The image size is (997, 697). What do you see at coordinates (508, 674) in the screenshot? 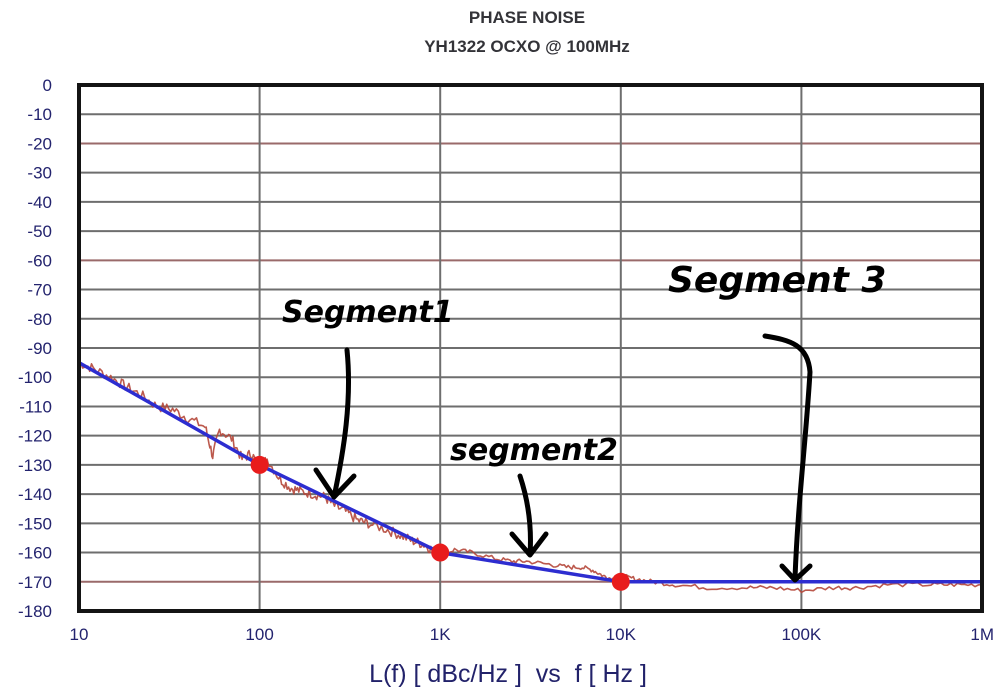
I see `x-axis-label: L(f) [ dBc/Hz ] vs f [ Hz ]` at bounding box center [508, 674].